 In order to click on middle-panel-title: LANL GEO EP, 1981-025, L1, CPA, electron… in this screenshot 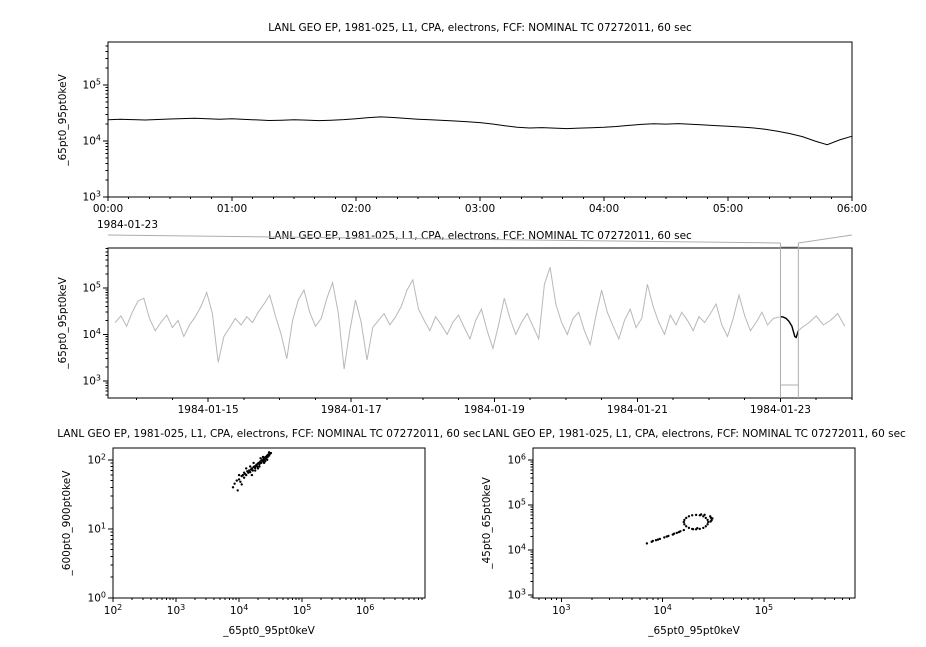, I will do `click(480, 236)`.